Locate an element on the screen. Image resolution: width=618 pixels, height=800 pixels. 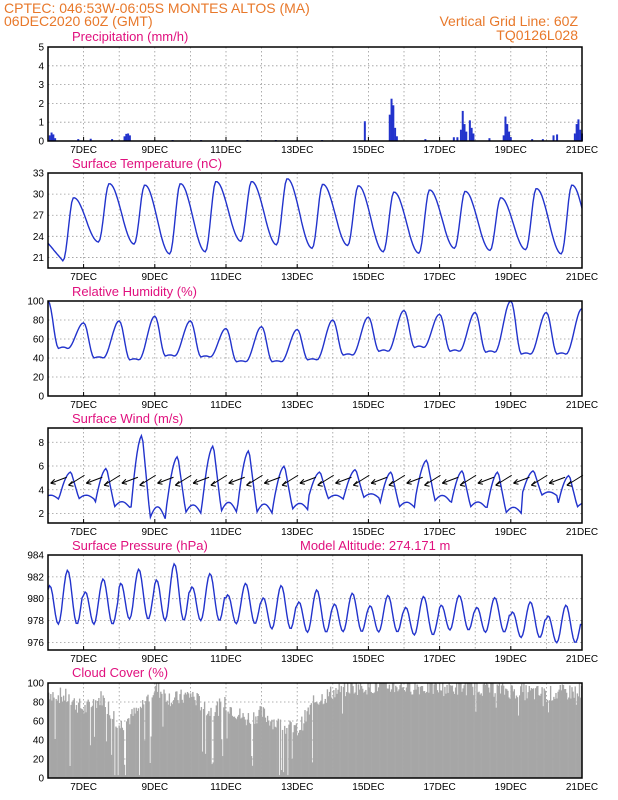
cloud-xtick: 11DEC is located at coordinates (226, 787).